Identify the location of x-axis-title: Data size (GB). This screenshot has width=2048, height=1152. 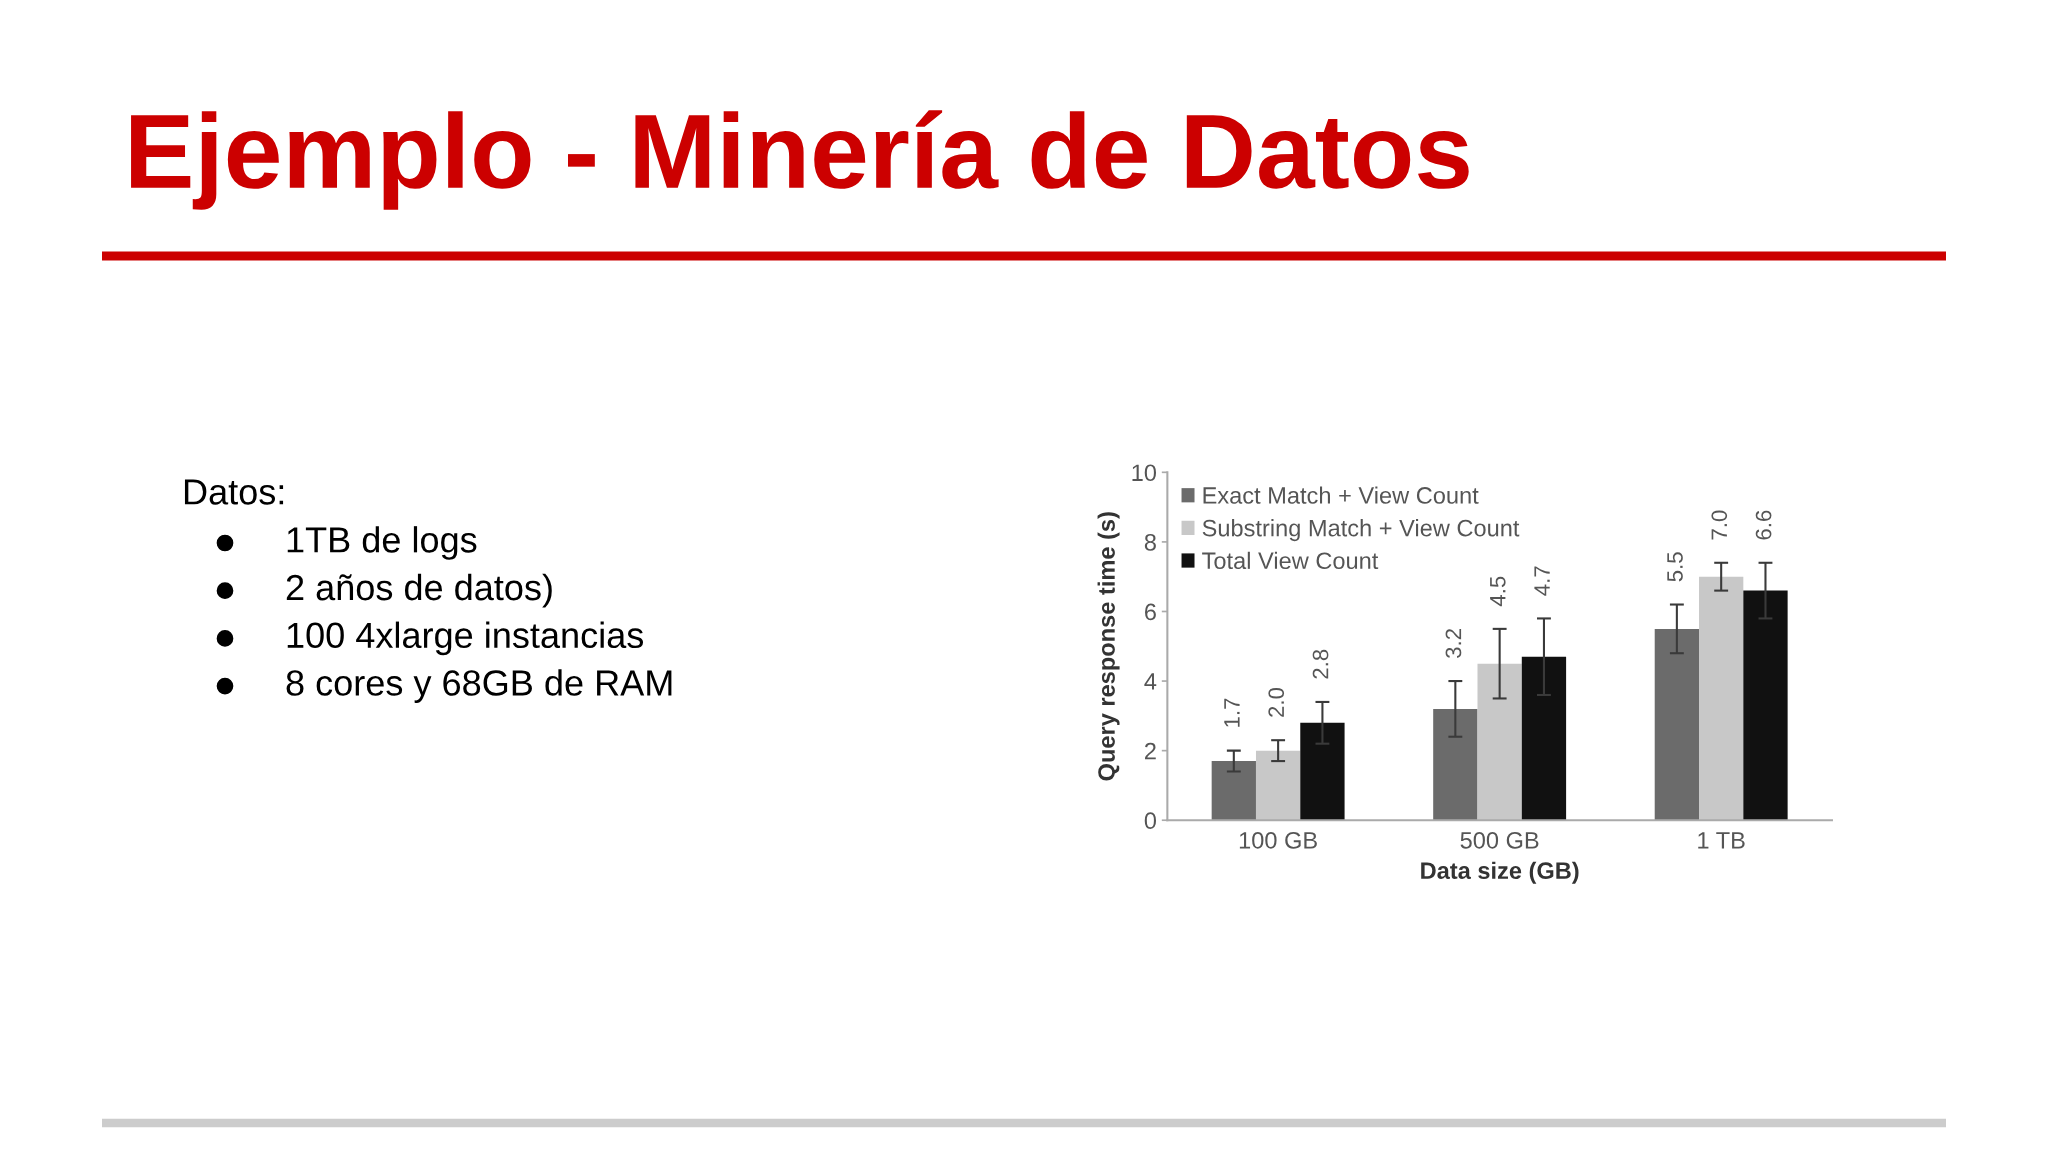
(1500, 872).